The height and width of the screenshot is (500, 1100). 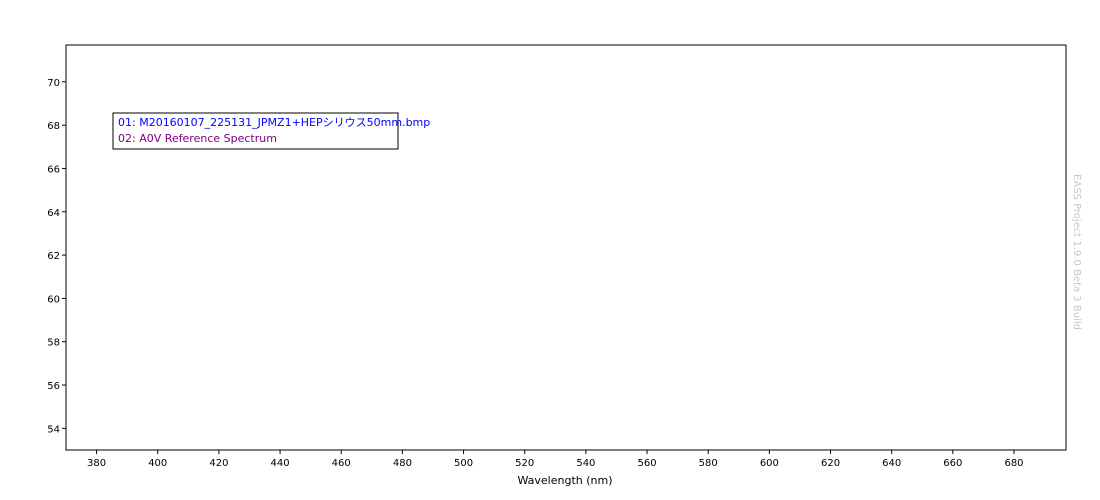 What do you see at coordinates (255, 131) in the screenshot?
I see `legend-box` at bounding box center [255, 131].